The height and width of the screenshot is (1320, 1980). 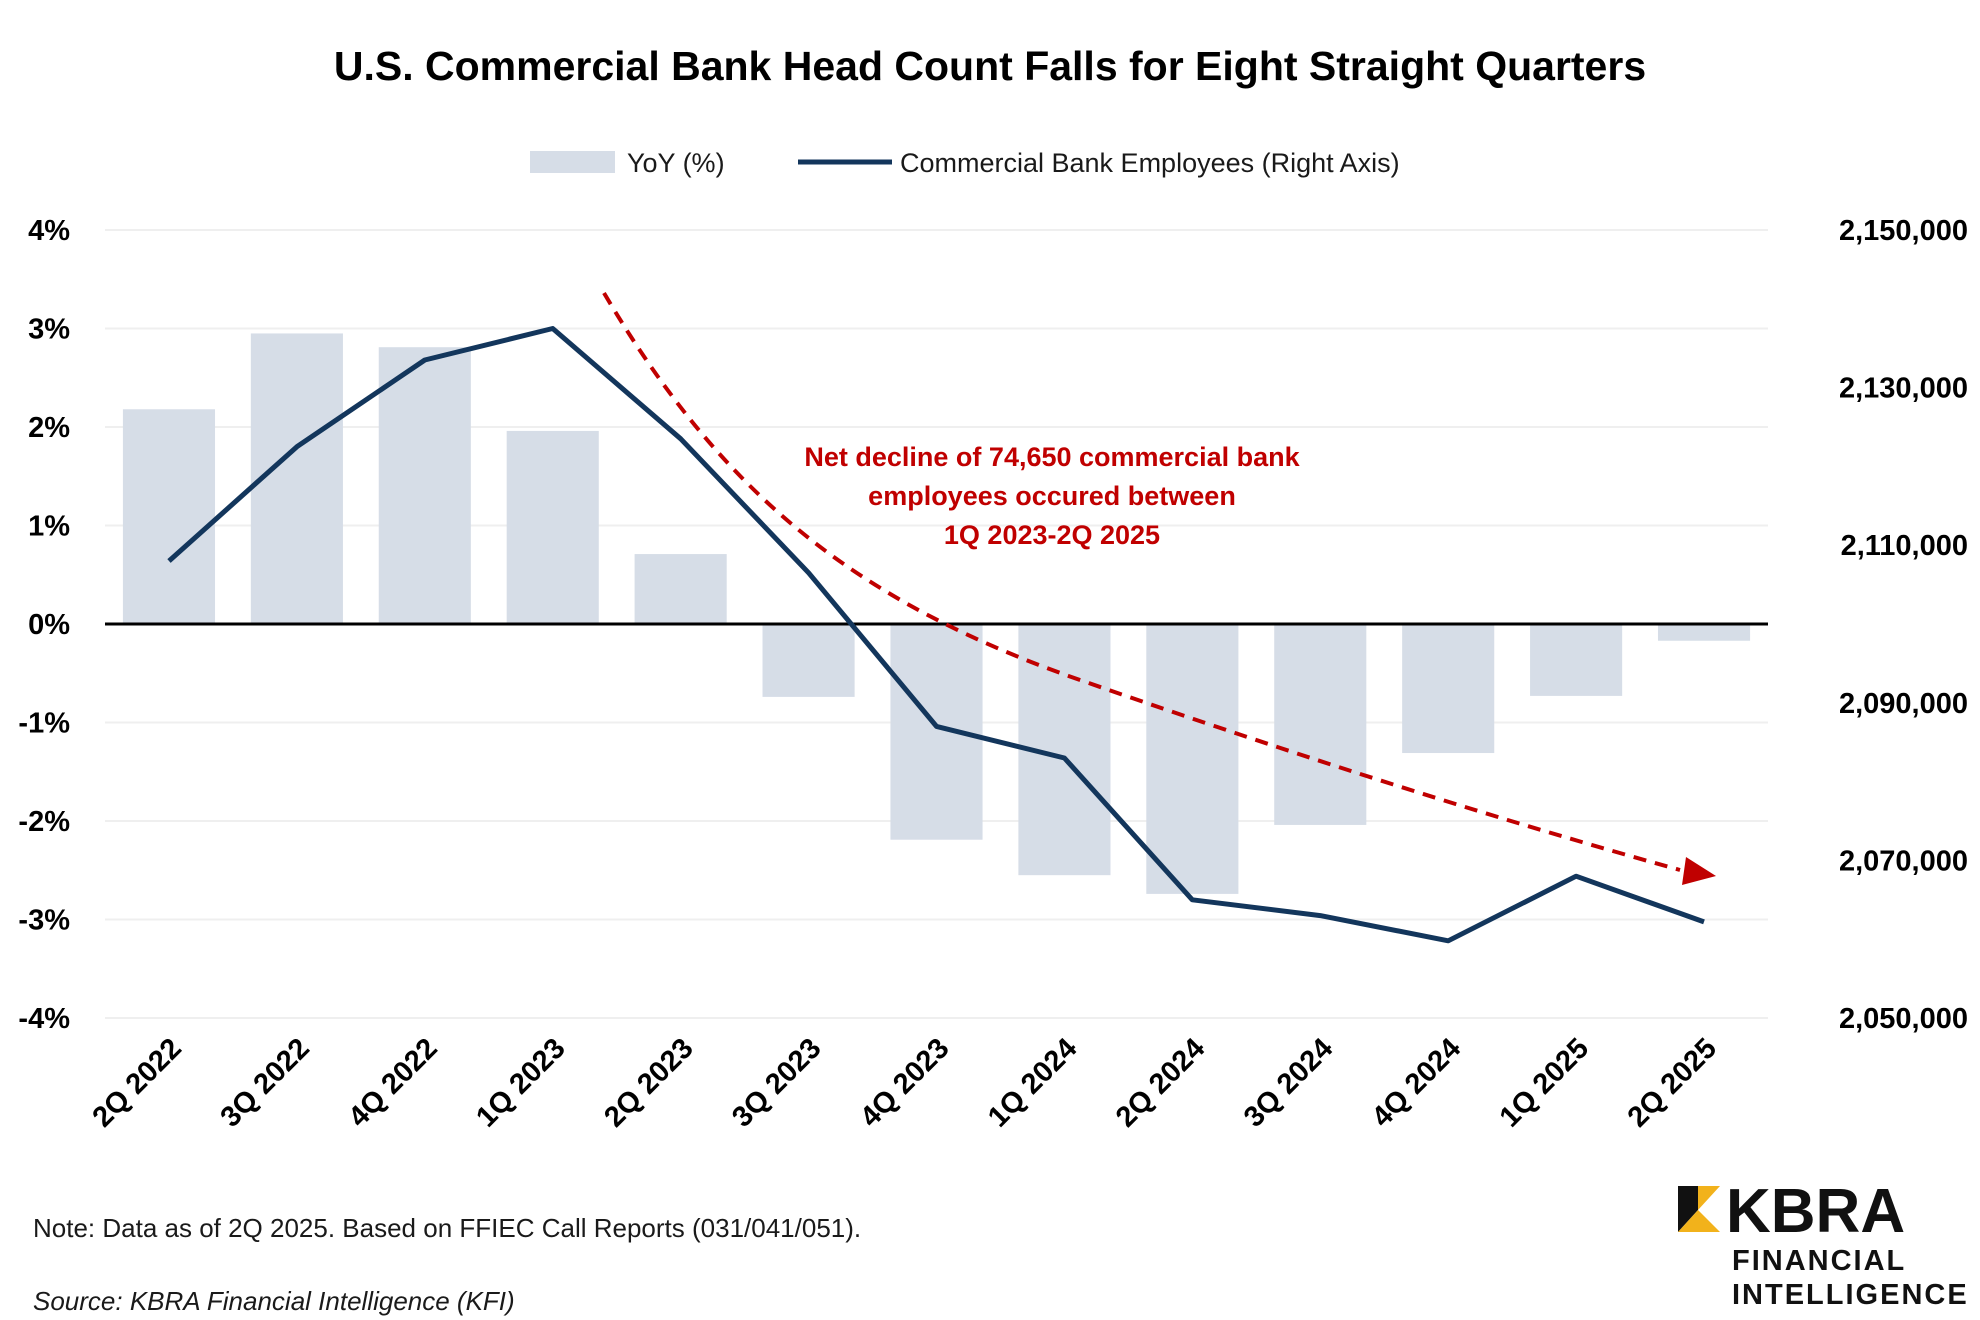 What do you see at coordinates (49, 527) in the screenshot?
I see `left-tick-label: 1%` at bounding box center [49, 527].